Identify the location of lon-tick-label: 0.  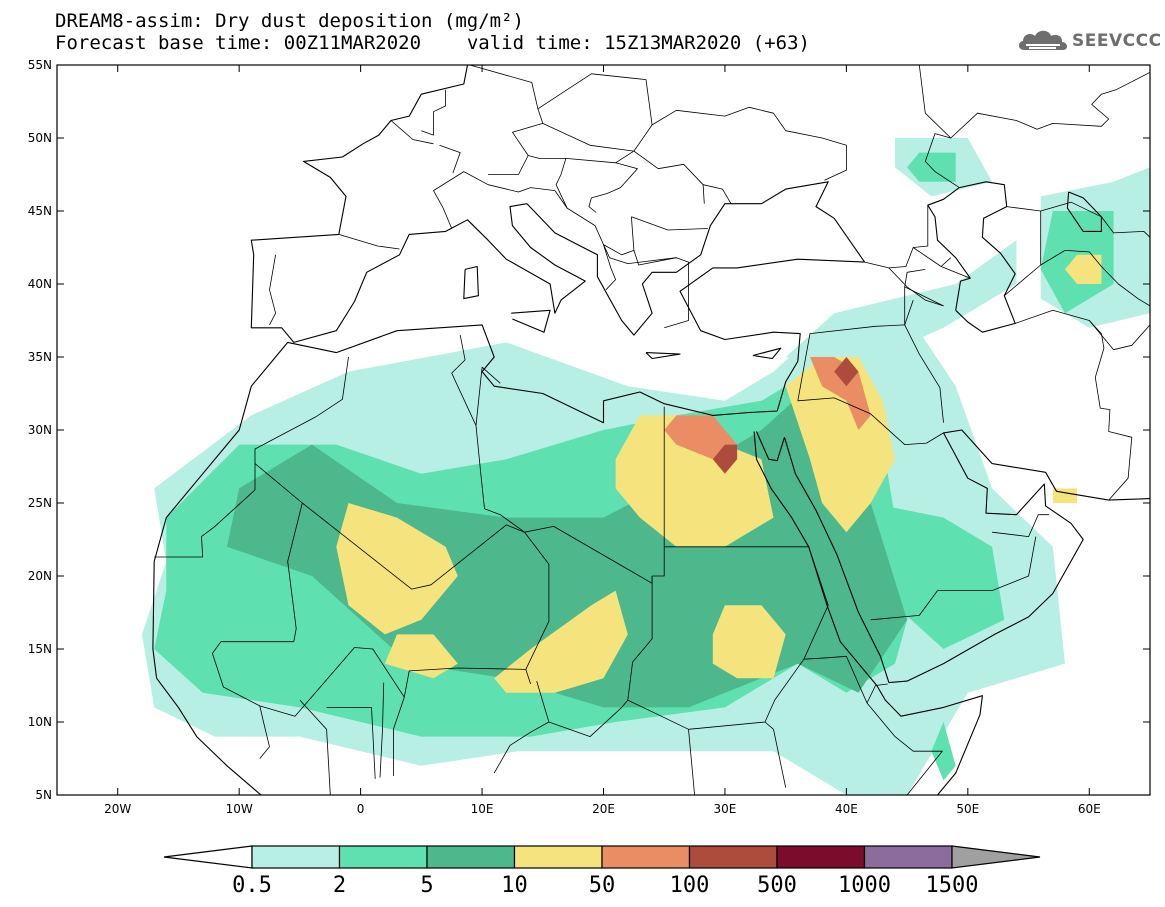
(361, 809).